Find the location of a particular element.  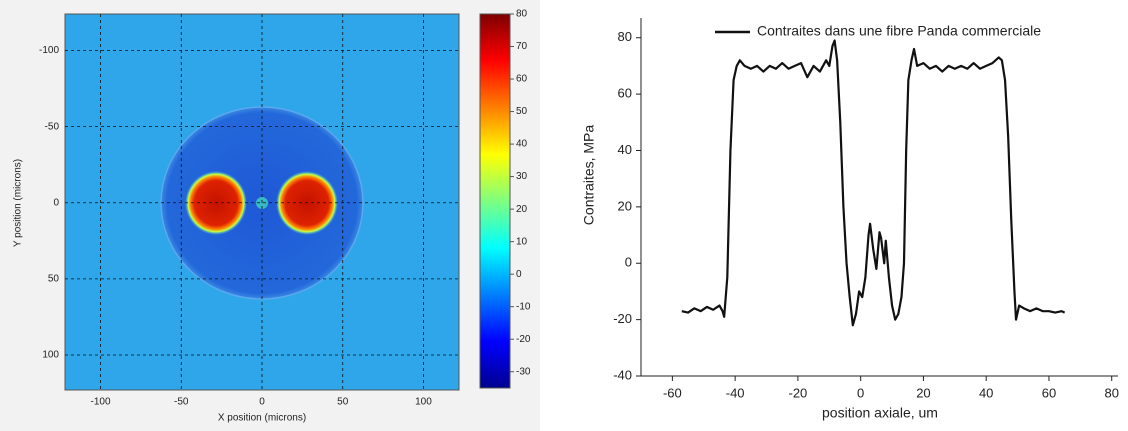

colorbar-tick-label: 20 is located at coordinates (522, 209).